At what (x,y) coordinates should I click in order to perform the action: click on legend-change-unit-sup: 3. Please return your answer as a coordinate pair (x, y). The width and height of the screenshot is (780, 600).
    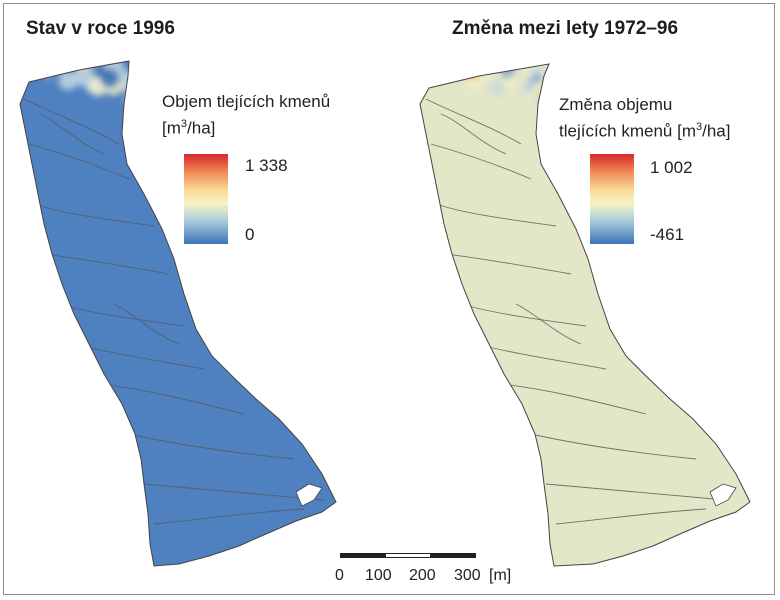
    Looking at the image, I should click on (699, 127).